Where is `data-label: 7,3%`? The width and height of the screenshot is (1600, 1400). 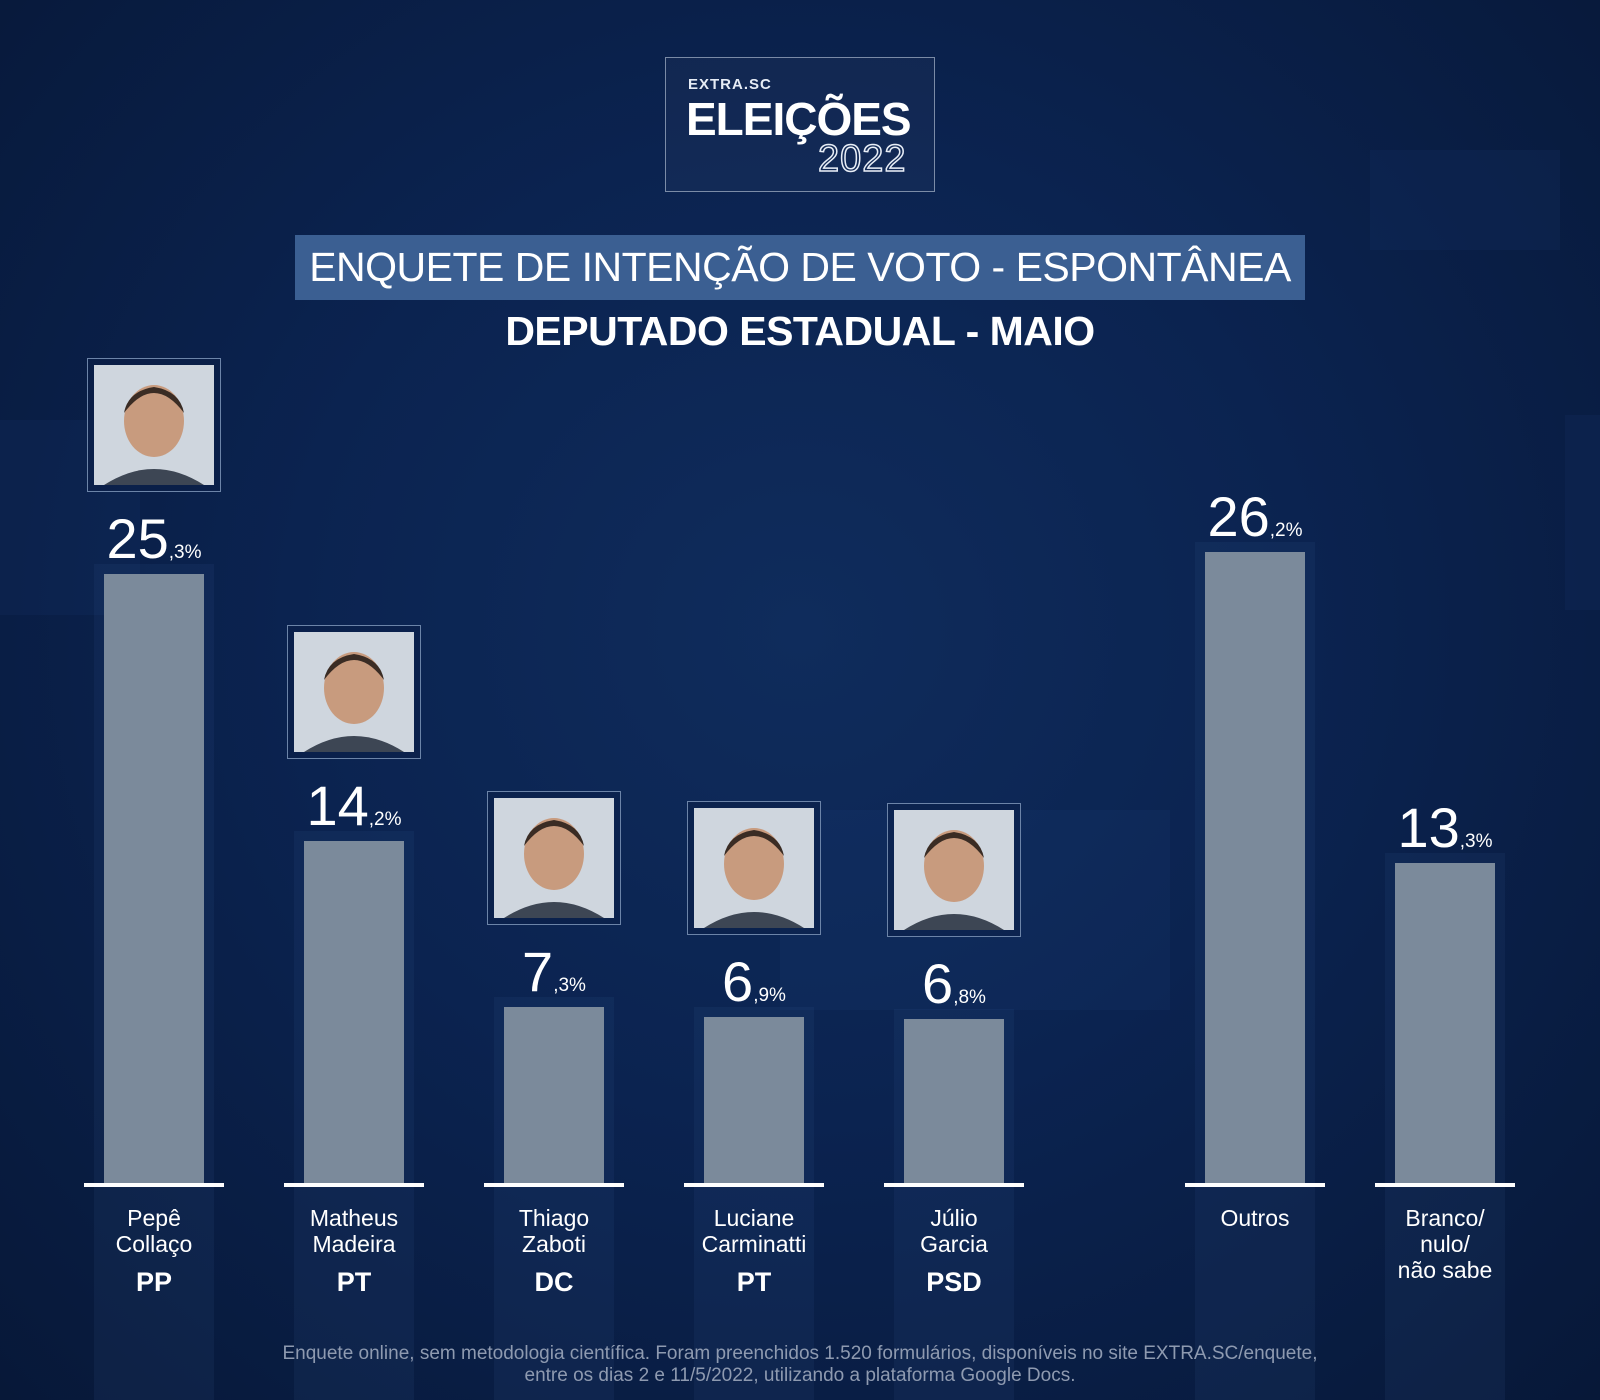 data-label: 7,3% is located at coordinates (554, 971).